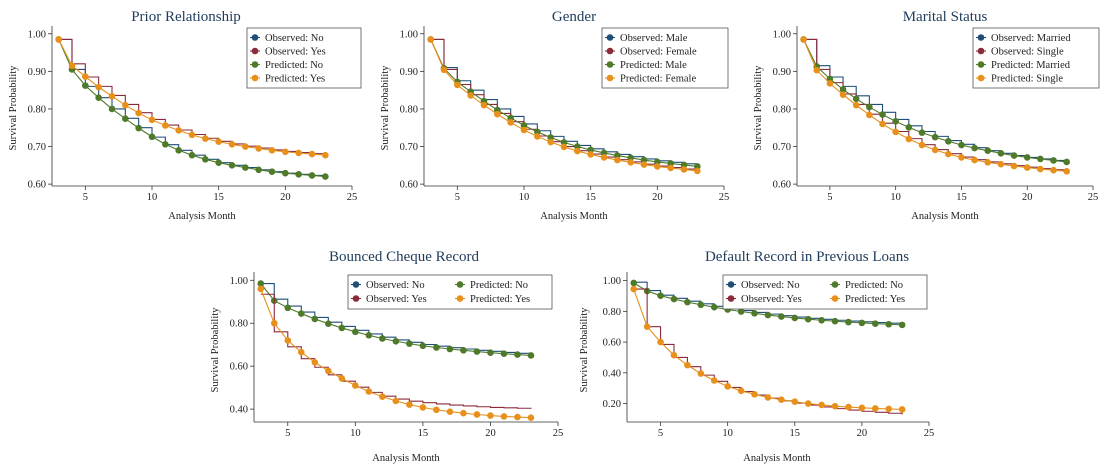 The height and width of the screenshot is (468, 1106). I want to click on legend-label: Observed: Single, so click(1027, 52).